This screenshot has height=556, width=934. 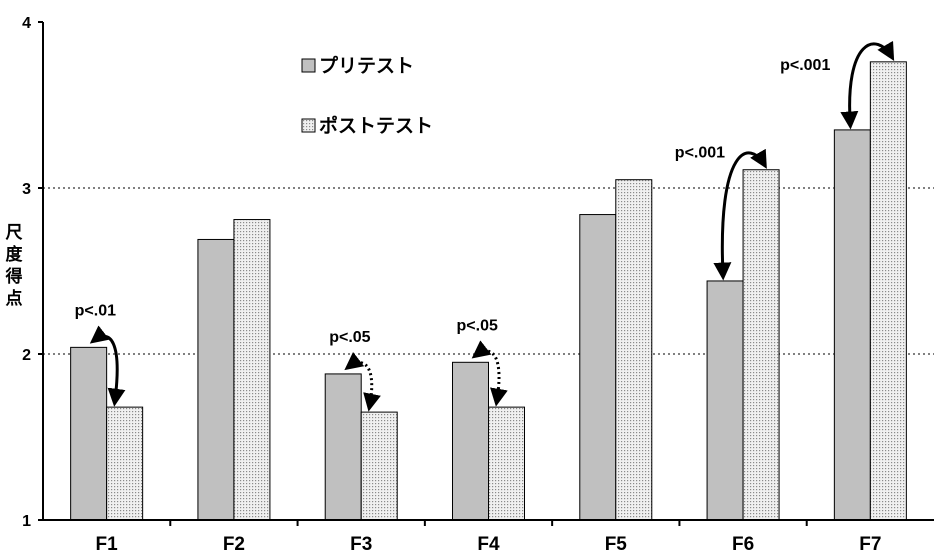 What do you see at coordinates (488, 544) in the screenshot?
I see `x-tick-label-F4: F4` at bounding box center [488, 544].